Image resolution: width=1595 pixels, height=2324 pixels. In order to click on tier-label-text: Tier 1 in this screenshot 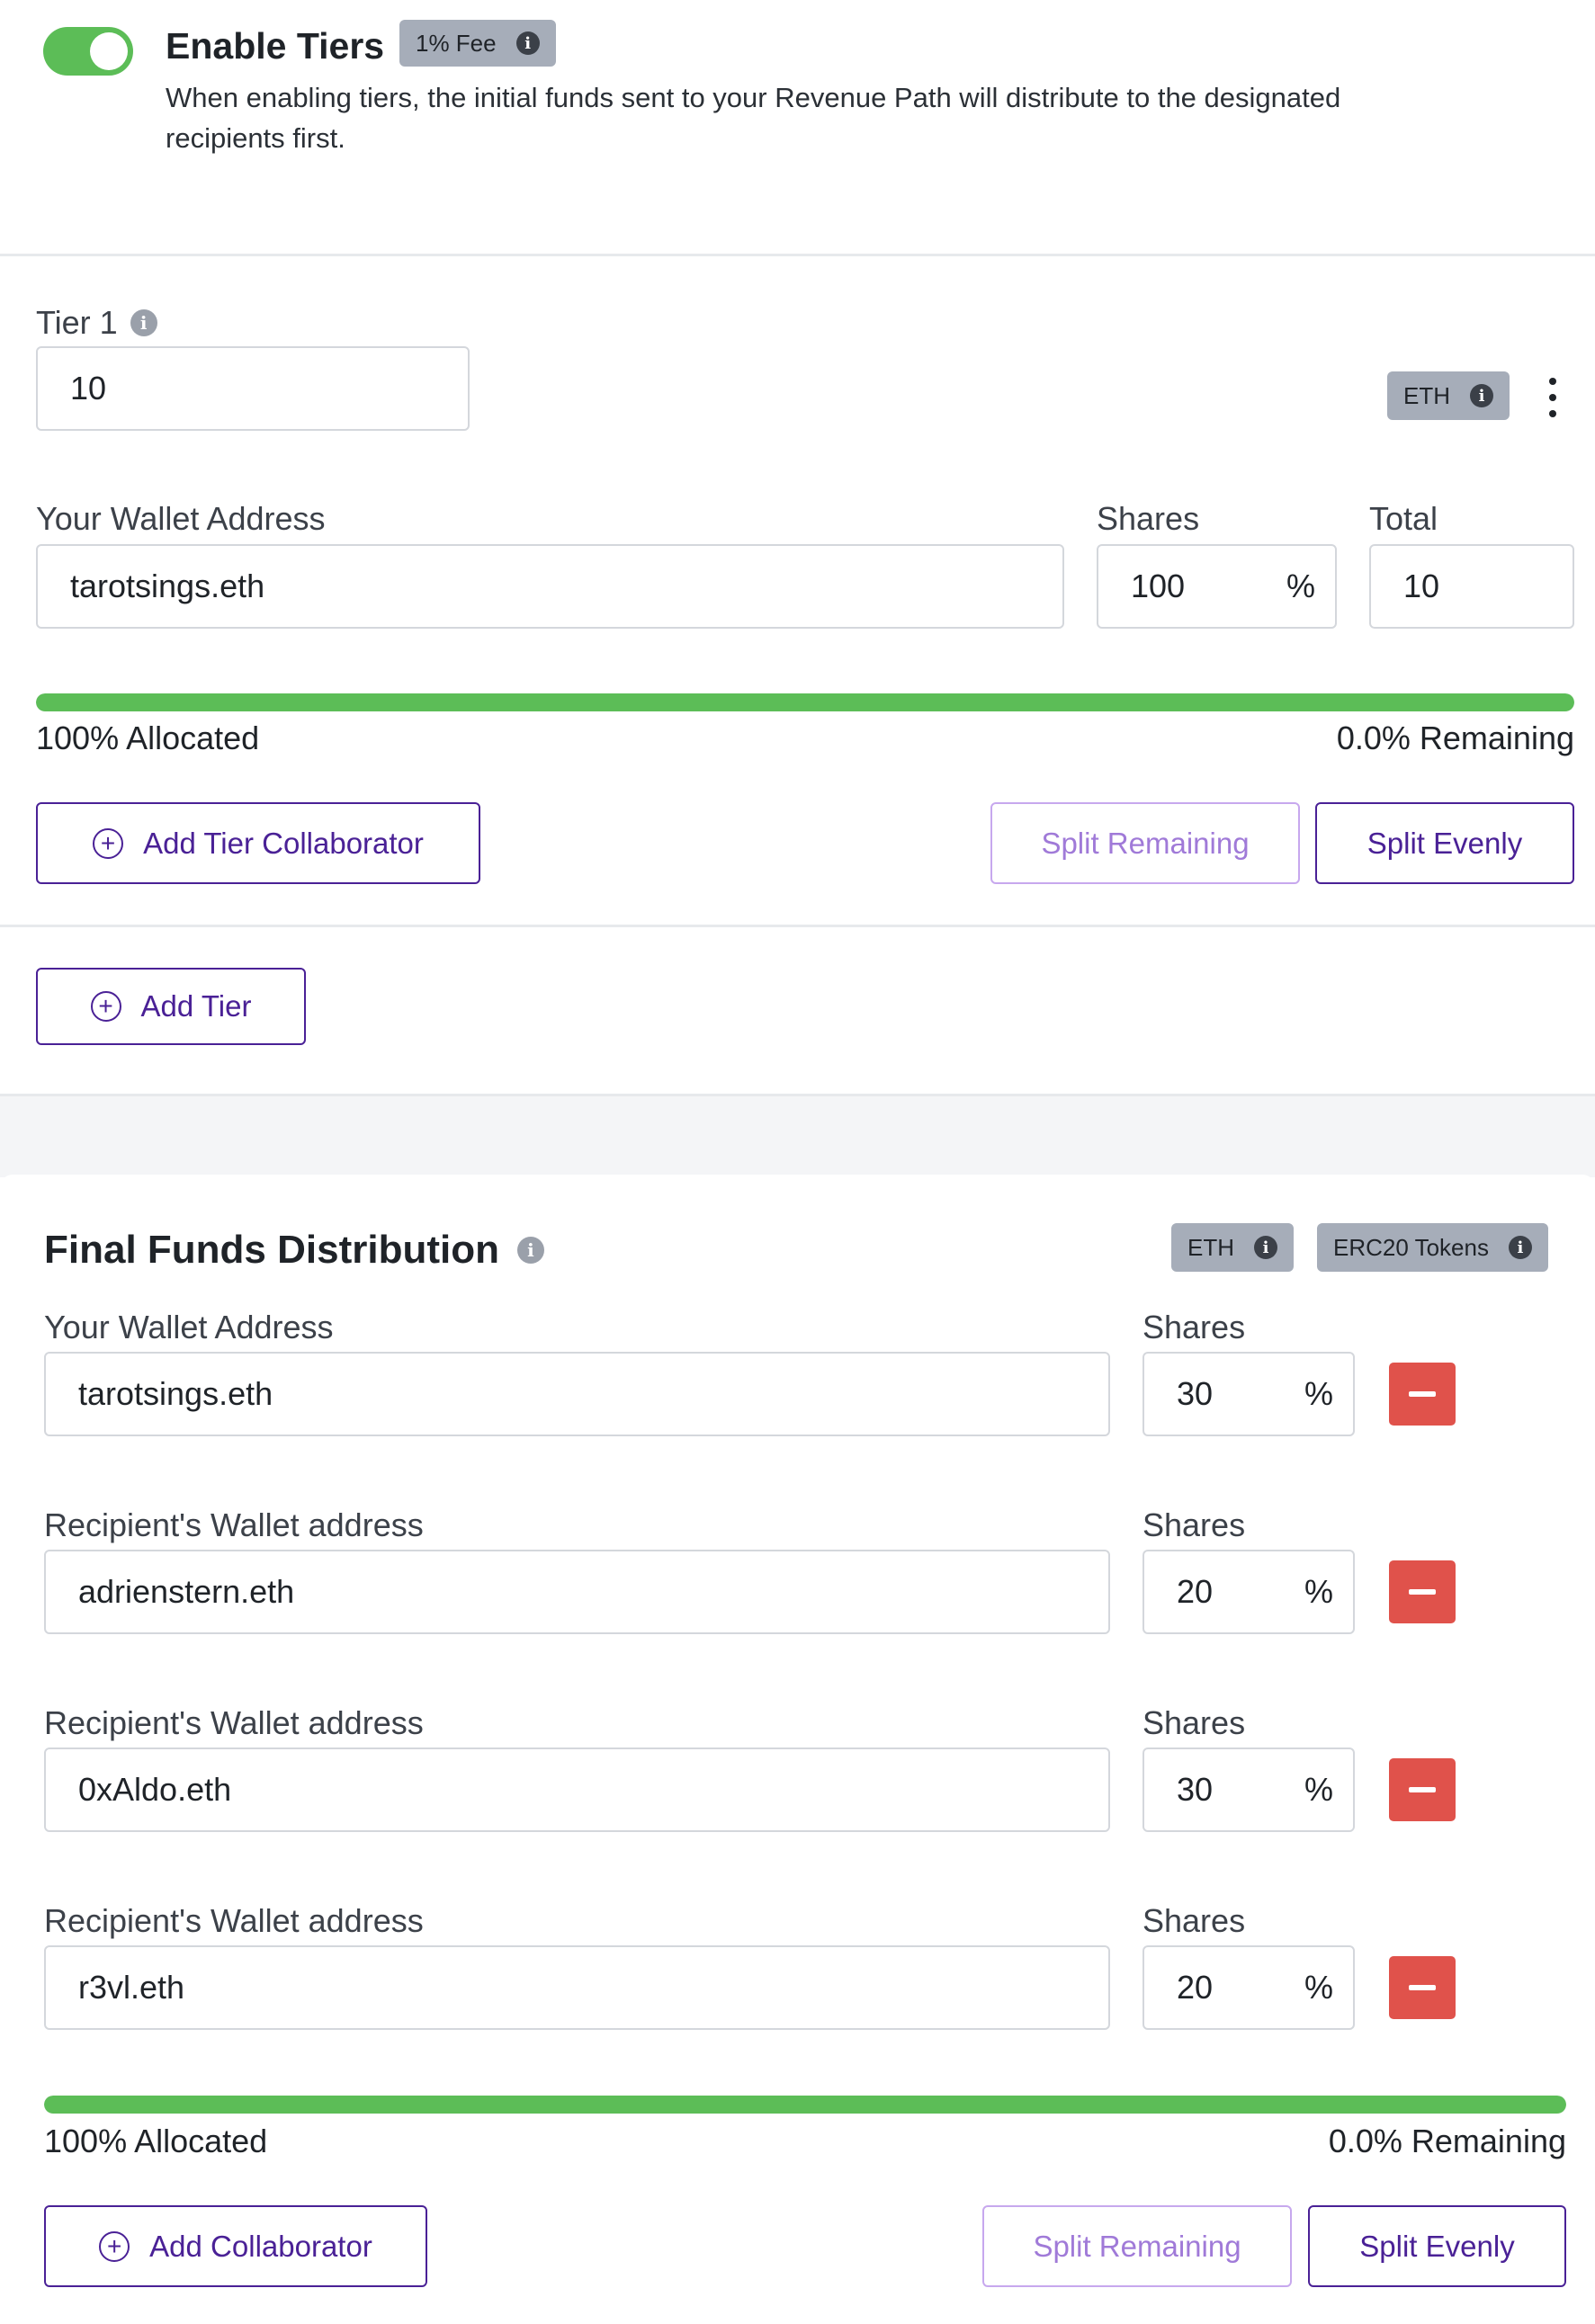, I will do `click(77, 322)`.